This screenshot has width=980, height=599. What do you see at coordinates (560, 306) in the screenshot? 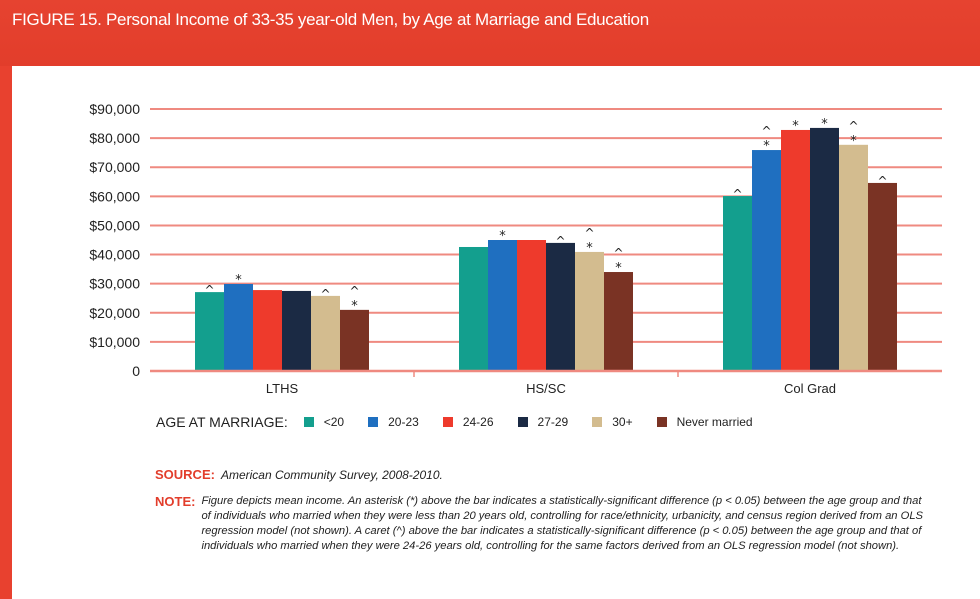
I see `bar-27-29-hs-sc` at bounding box center [560, 306].